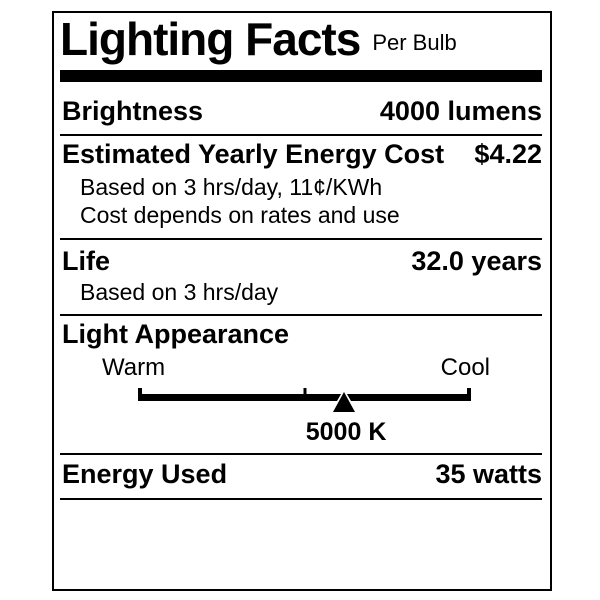  Describe the element at coordinates (304, 394) in the screenshot. I see `scale-mid-tick` at that location.